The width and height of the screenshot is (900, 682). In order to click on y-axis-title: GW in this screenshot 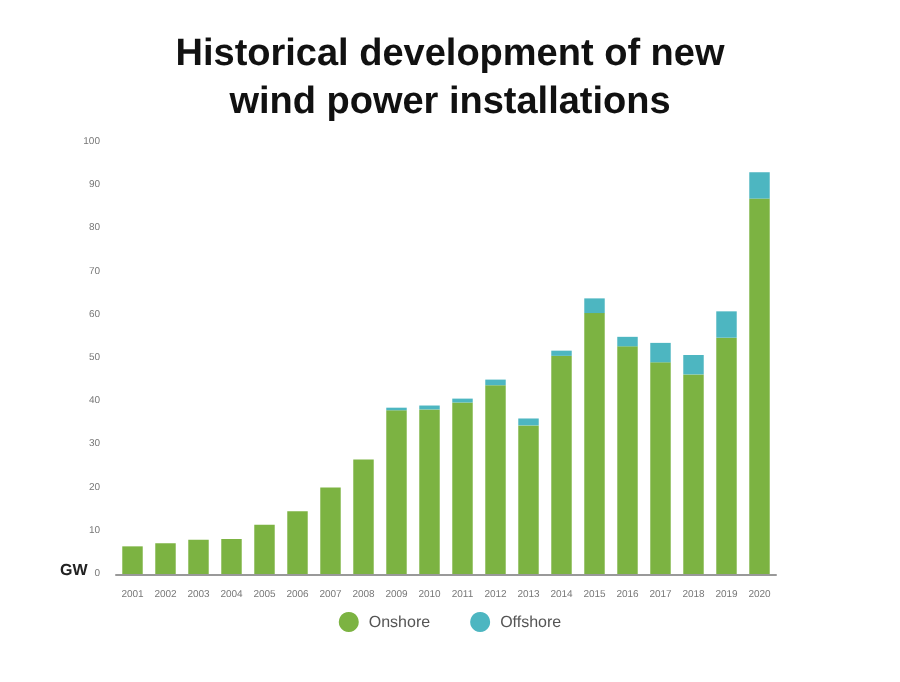, I will do `click(74, 570)`.